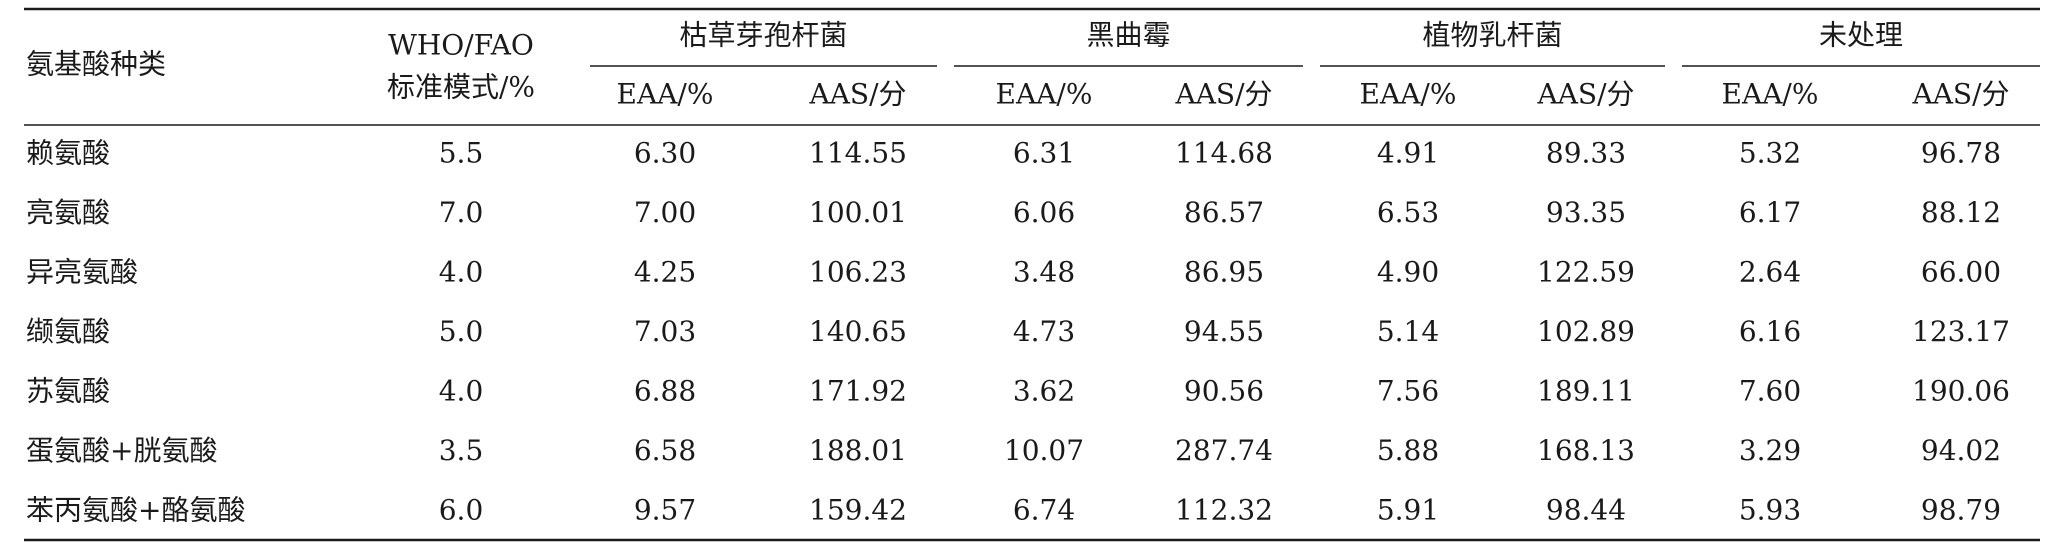 Image resolution: width=2064 pixels, height=560 pixels. Describe the element at coordinates (1224, 331) in the screenshot. I see `cell: 94.55` at that location.